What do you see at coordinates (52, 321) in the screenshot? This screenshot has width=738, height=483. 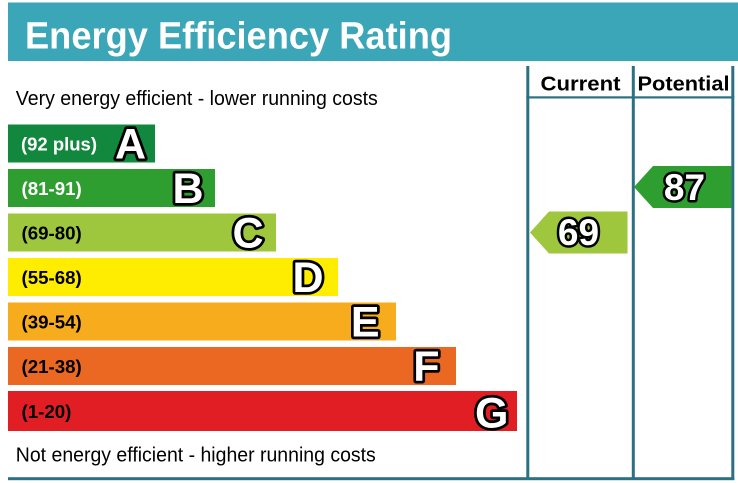 I see `svg-text: (39-54)` at bounding box center [52, 321].